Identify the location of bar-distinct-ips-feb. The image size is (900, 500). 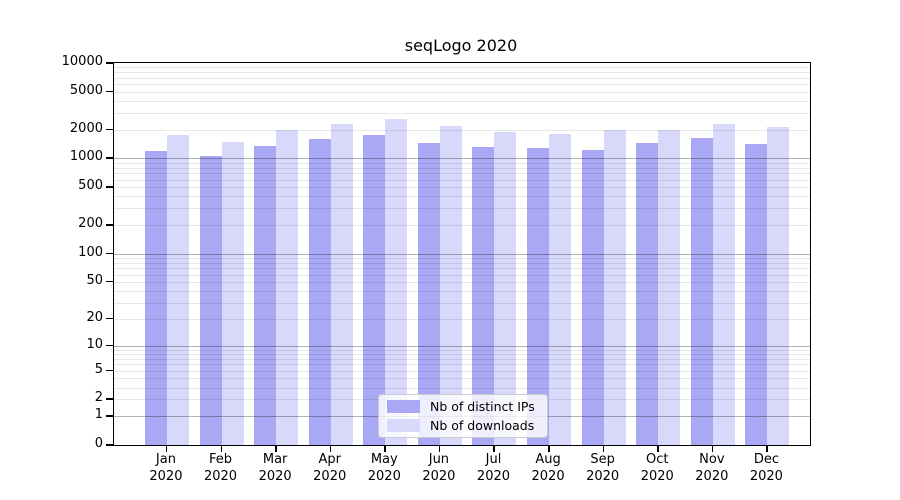
(210, 300).